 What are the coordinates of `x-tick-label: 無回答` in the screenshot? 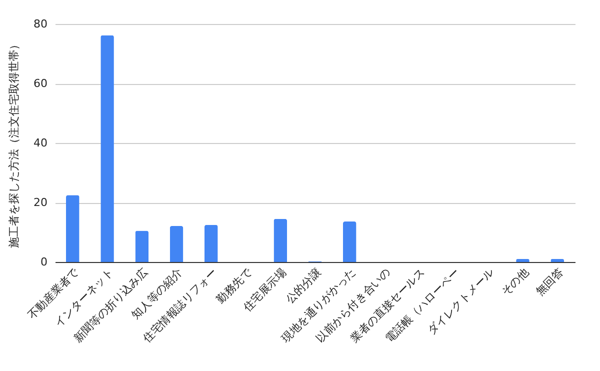 It's located at (549, 282).